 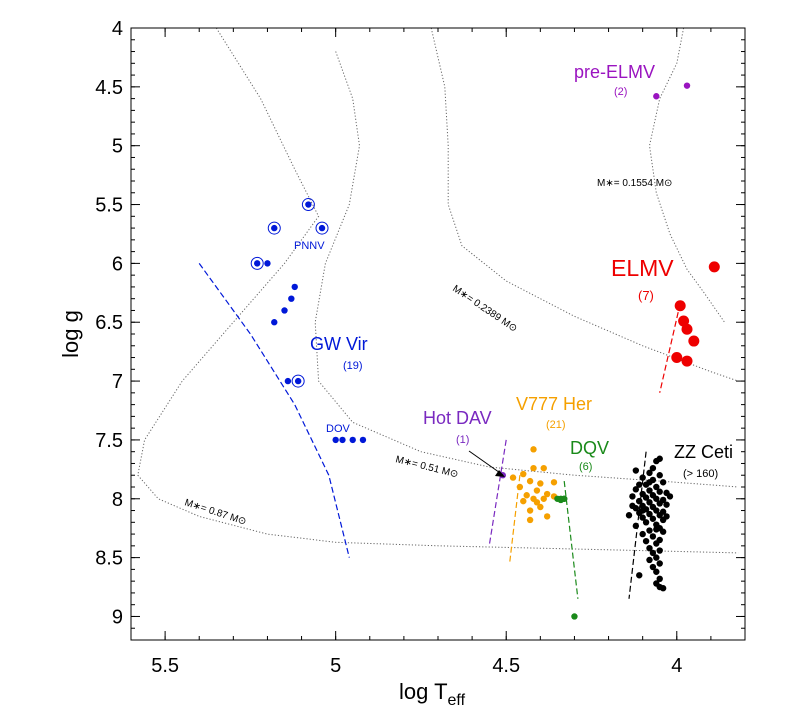 I want to click on x-tick-label: 4.5, so click(x=506, y=666).